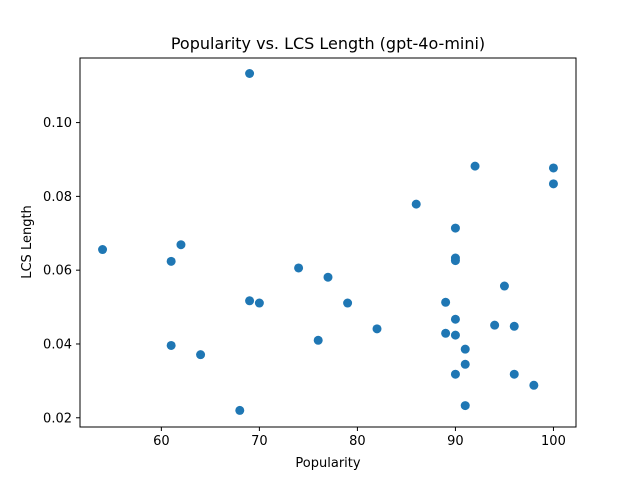 Image resolution: width=640 pixels, height=480 pixels. What do you see at coordinates (57, 344) in the screenshot?
I see `y-tick-label-1: 0.04` at bounding box center [57, 344].